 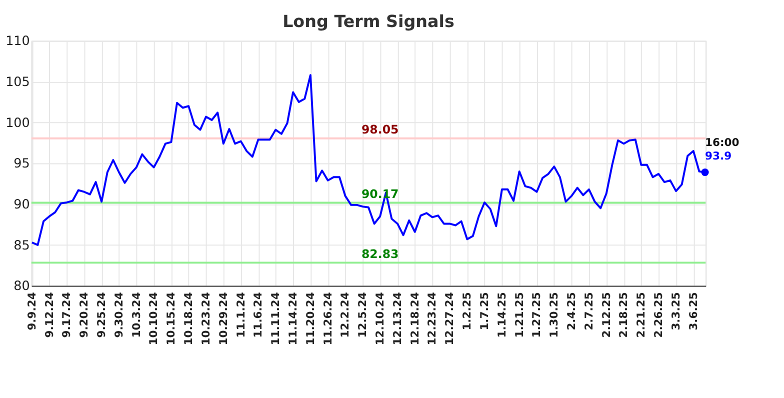 What do you see at coordinates (18, 123) in the screenshot?
I see `y-tick-label: 100` at bounding box center [18, 123].